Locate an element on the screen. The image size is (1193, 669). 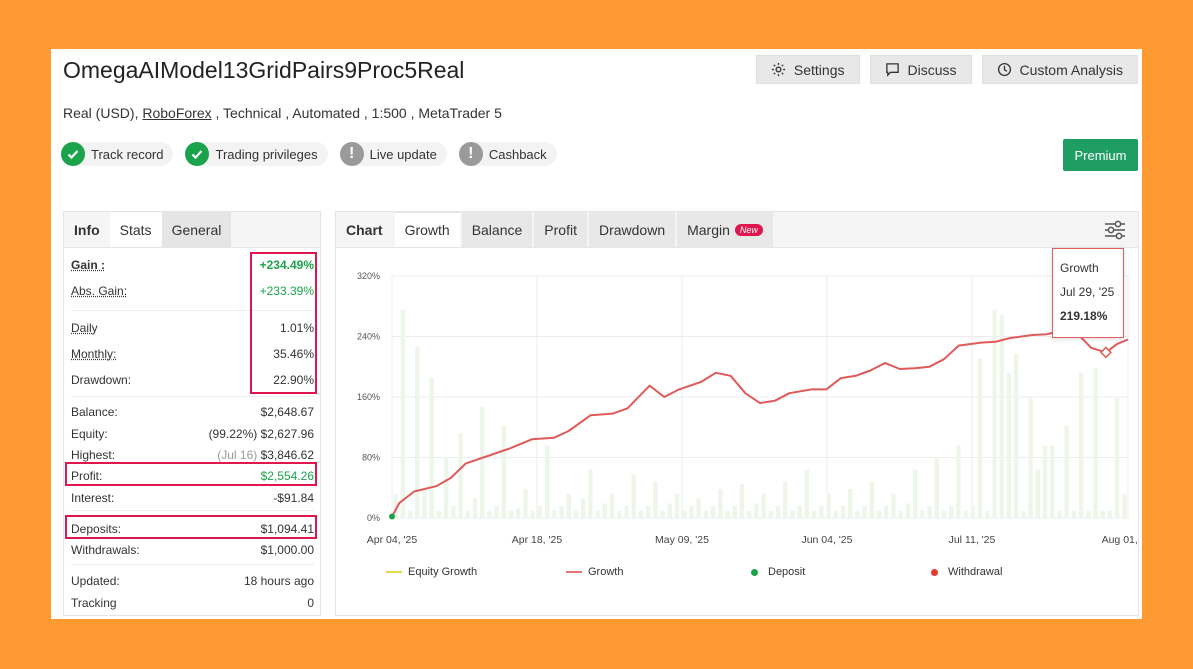
meta-prefix: Real (USD), is located at coordinates (103, 113).